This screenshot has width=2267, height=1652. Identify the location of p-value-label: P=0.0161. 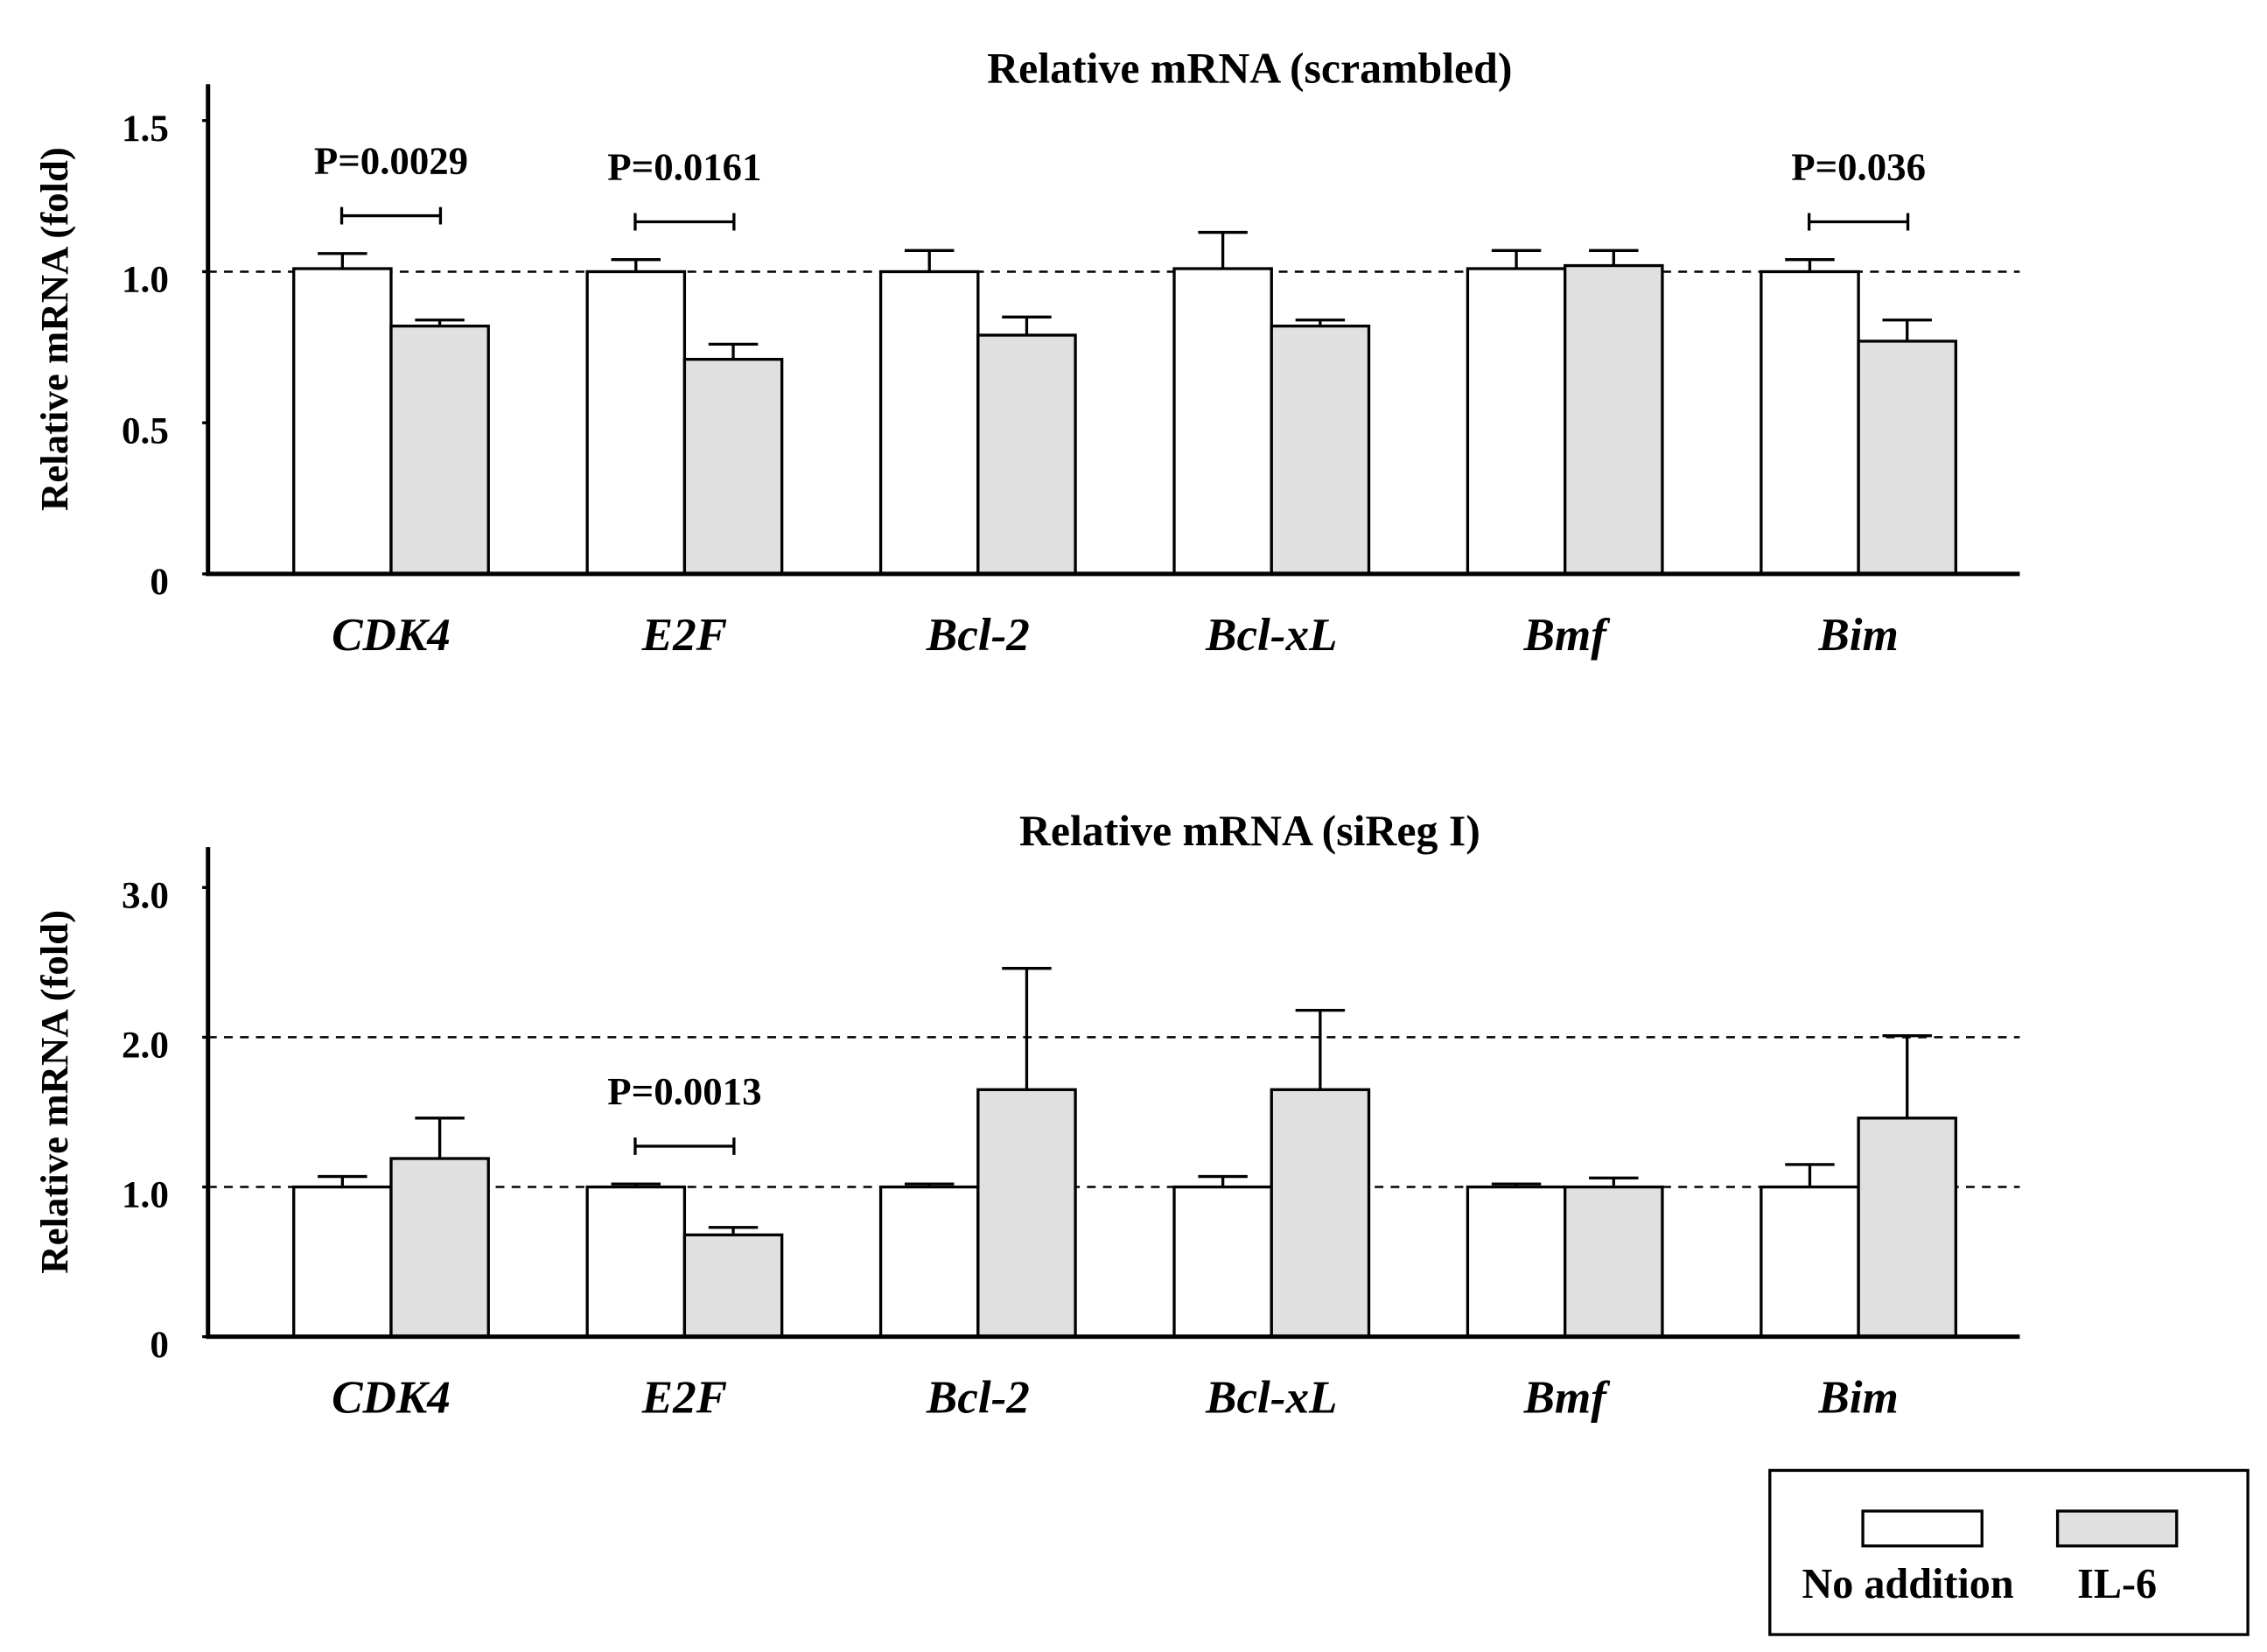
(684, 167).